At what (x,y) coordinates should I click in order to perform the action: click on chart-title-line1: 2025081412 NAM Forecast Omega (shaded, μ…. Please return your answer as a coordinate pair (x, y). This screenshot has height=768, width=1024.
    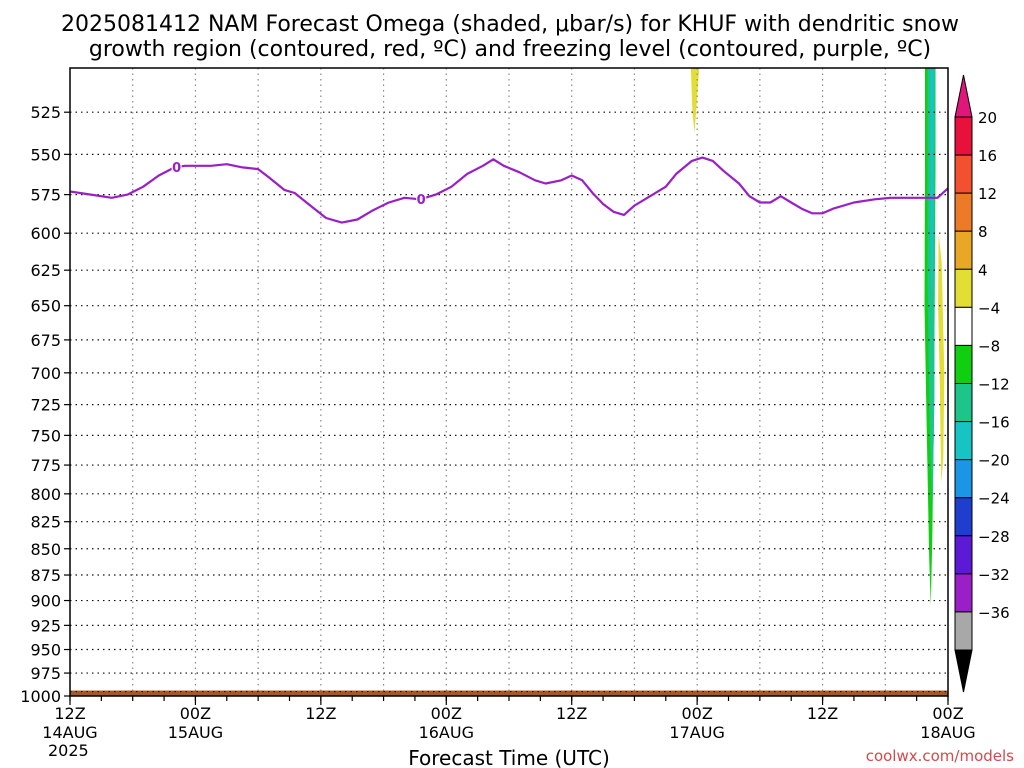
    Looking at the image, I should click on (510, 24).